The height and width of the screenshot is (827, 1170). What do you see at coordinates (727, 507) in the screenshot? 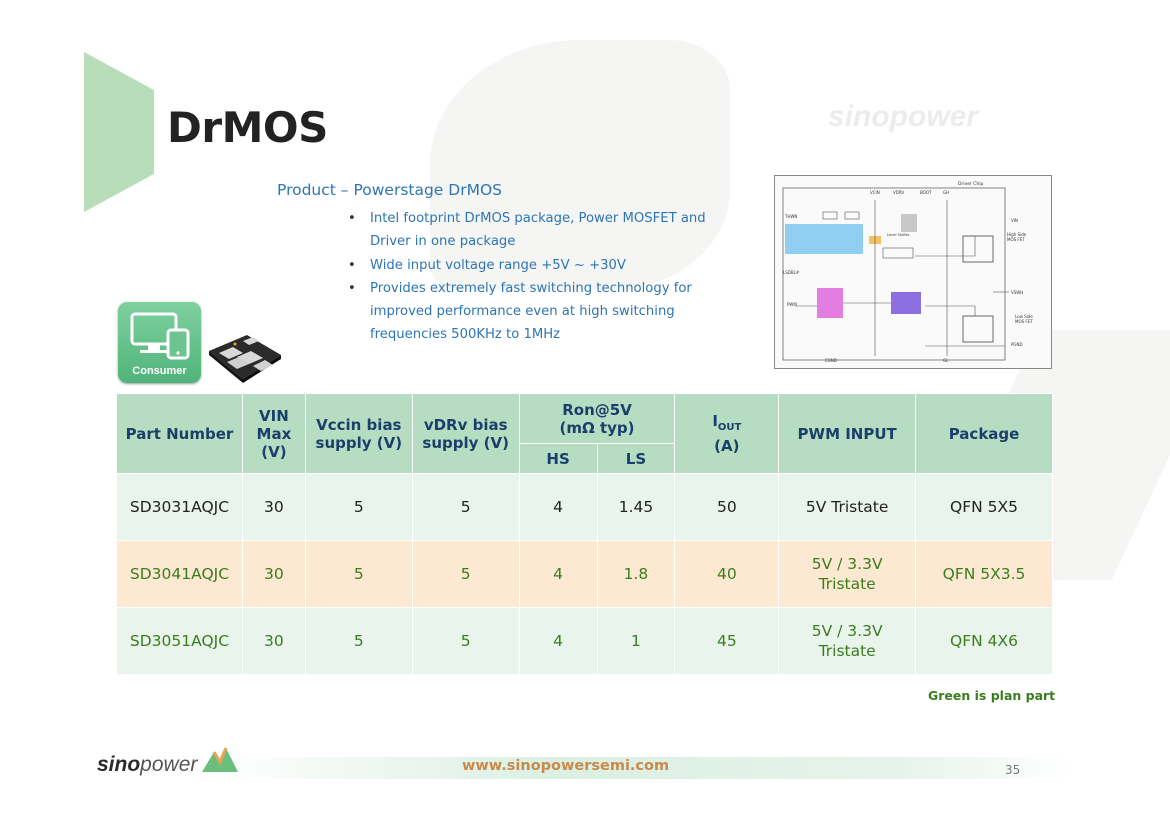
I see `cell-iout: 50` at bounding box center [727, 507].